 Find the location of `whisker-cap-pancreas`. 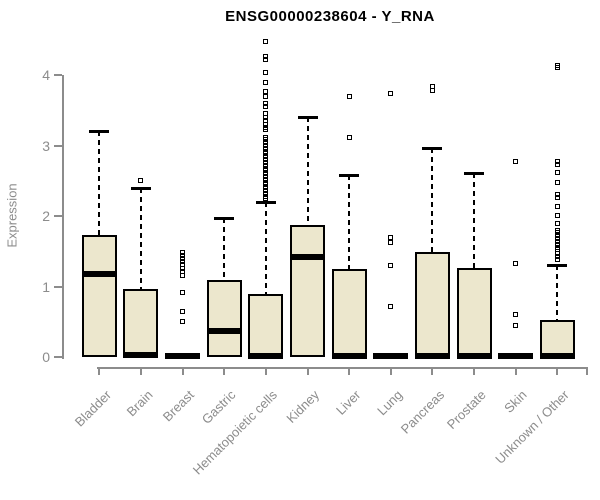

whisker-cap-pancreas is located at coordinates (432, 148).